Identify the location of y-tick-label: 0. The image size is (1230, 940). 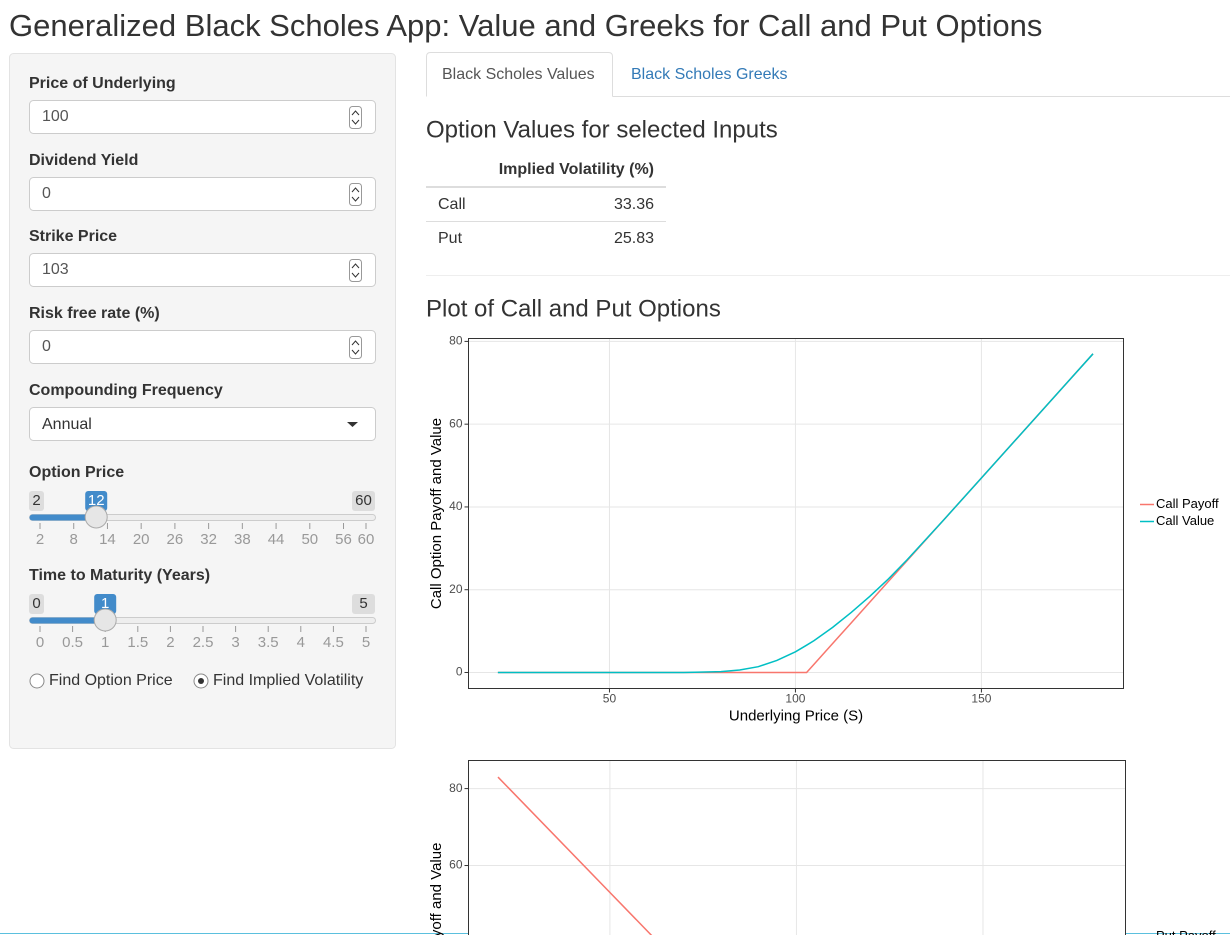
(459, 672).